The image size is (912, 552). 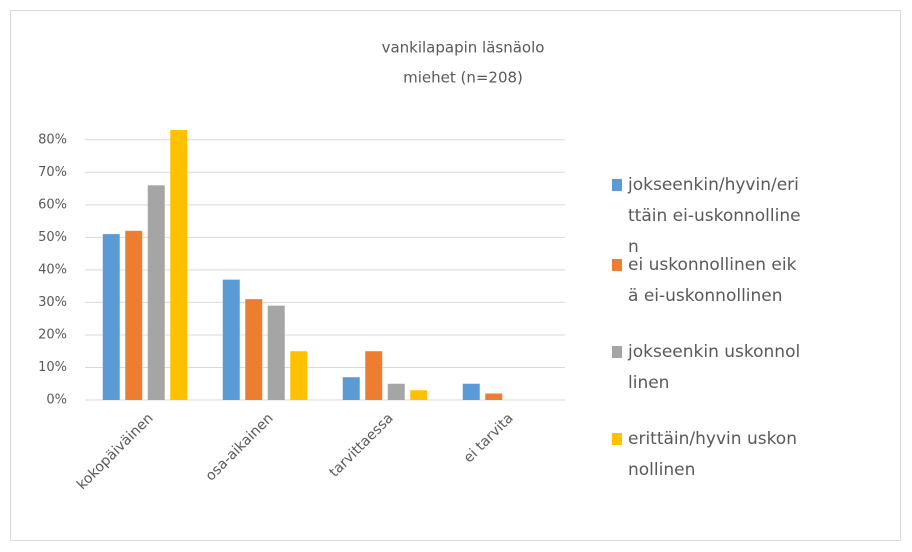 What do you see at coordinates (52, 204) in the screenshot?
I see `y-tick-label: 60%` at bounding box center [52, 204].